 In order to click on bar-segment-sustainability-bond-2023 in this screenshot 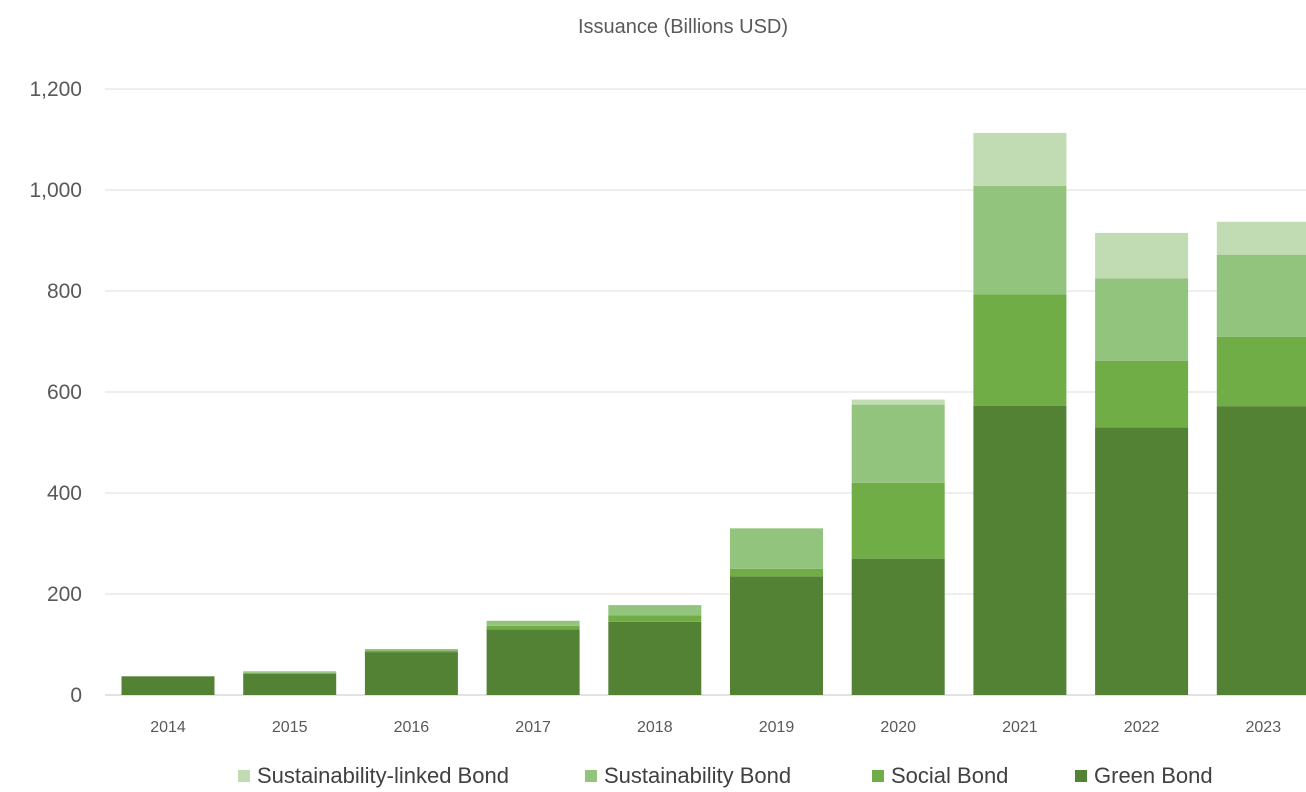, I will do `click(1261, 295)`.